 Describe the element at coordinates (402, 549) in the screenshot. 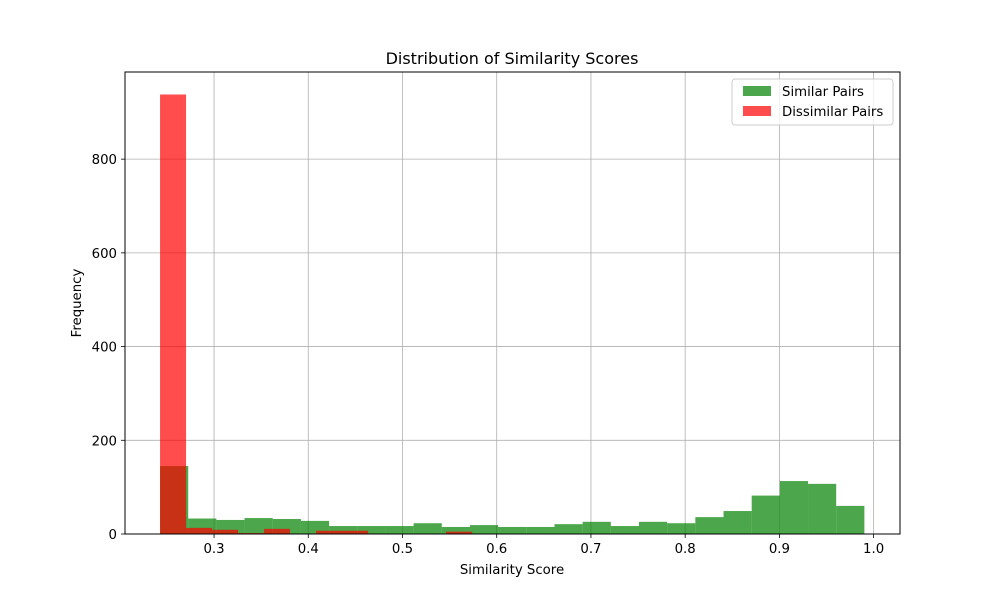

I see `x-tick-label: 0.5` at that location.